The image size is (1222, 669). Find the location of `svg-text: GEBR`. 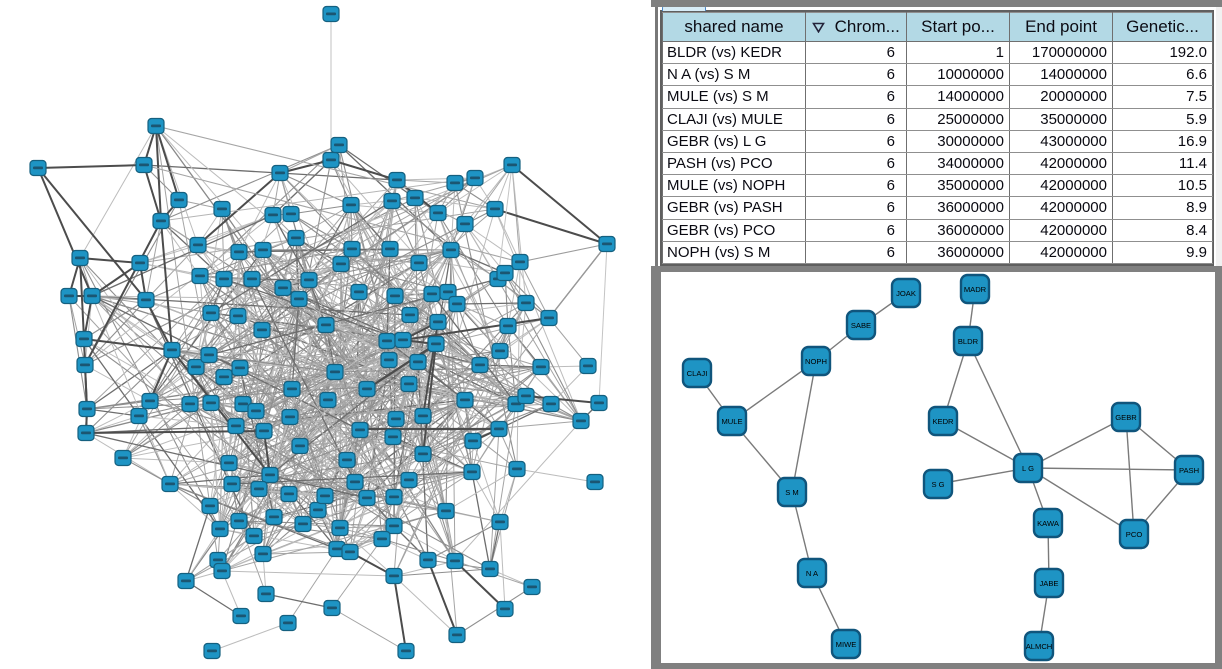

svg-text: GEBR is located at coordinates (1126, 417).